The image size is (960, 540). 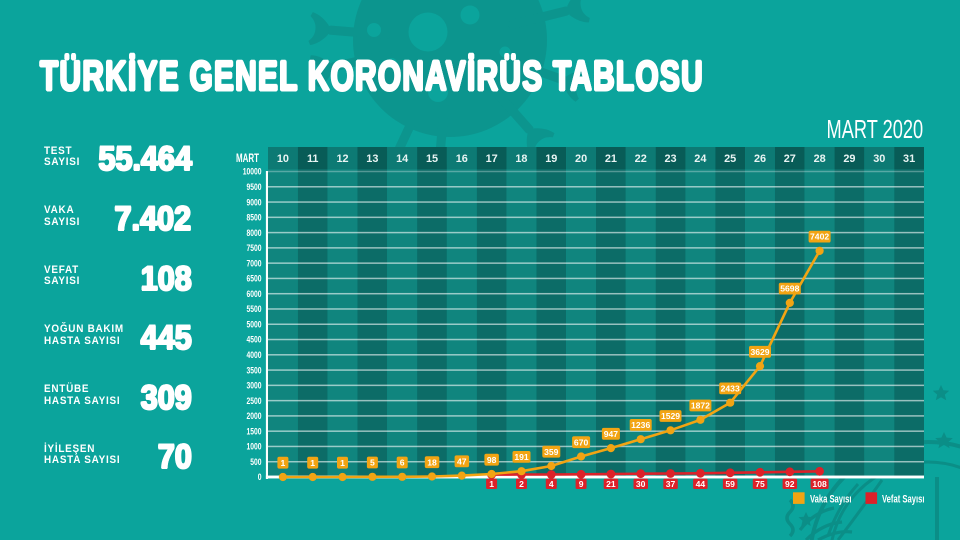 What do you see at coordinates (260, 477) in the screenshot?
I see `svg-text: 0` at bounding box center [260, 477].